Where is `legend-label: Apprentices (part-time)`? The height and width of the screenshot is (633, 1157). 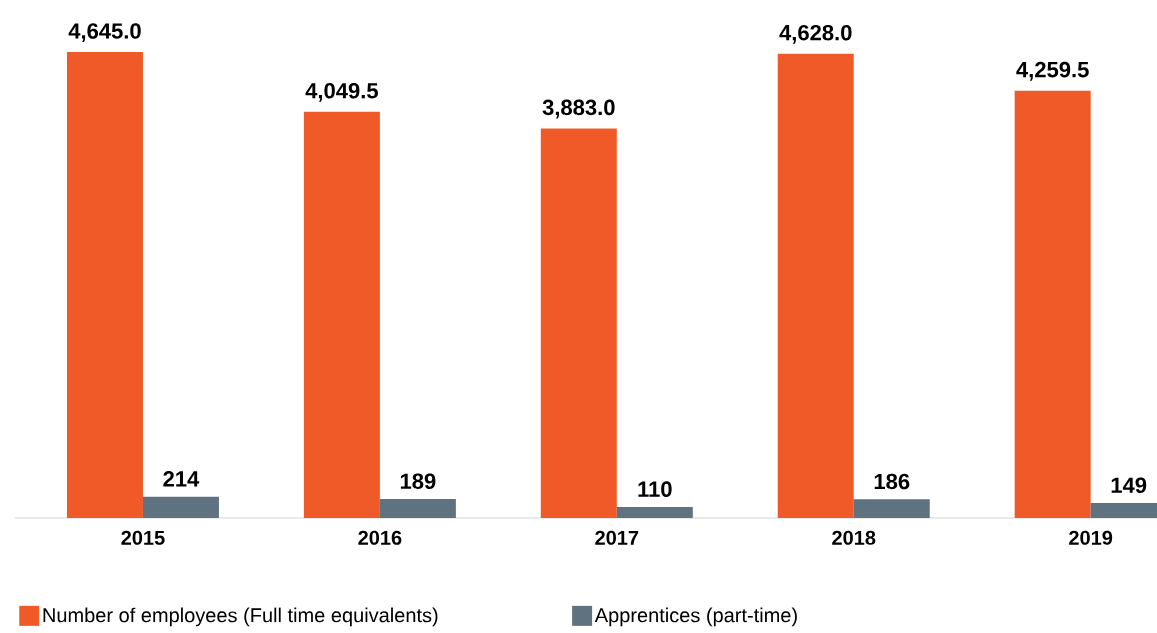
legend-label: Apprentices (part-time) is located at coordinates (695, 617).